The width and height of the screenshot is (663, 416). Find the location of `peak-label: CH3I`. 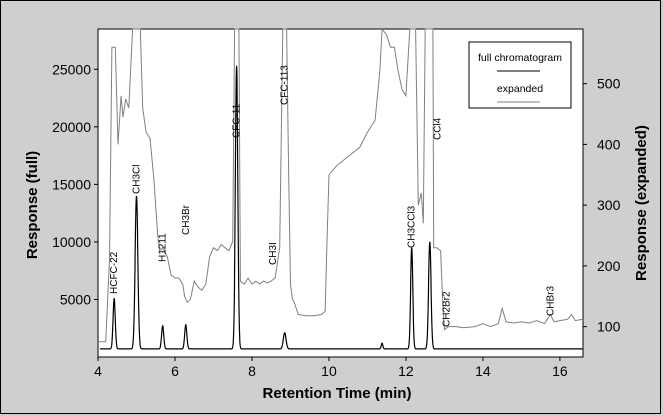

peak-label: CH3I is located at coordinates (273, 253).